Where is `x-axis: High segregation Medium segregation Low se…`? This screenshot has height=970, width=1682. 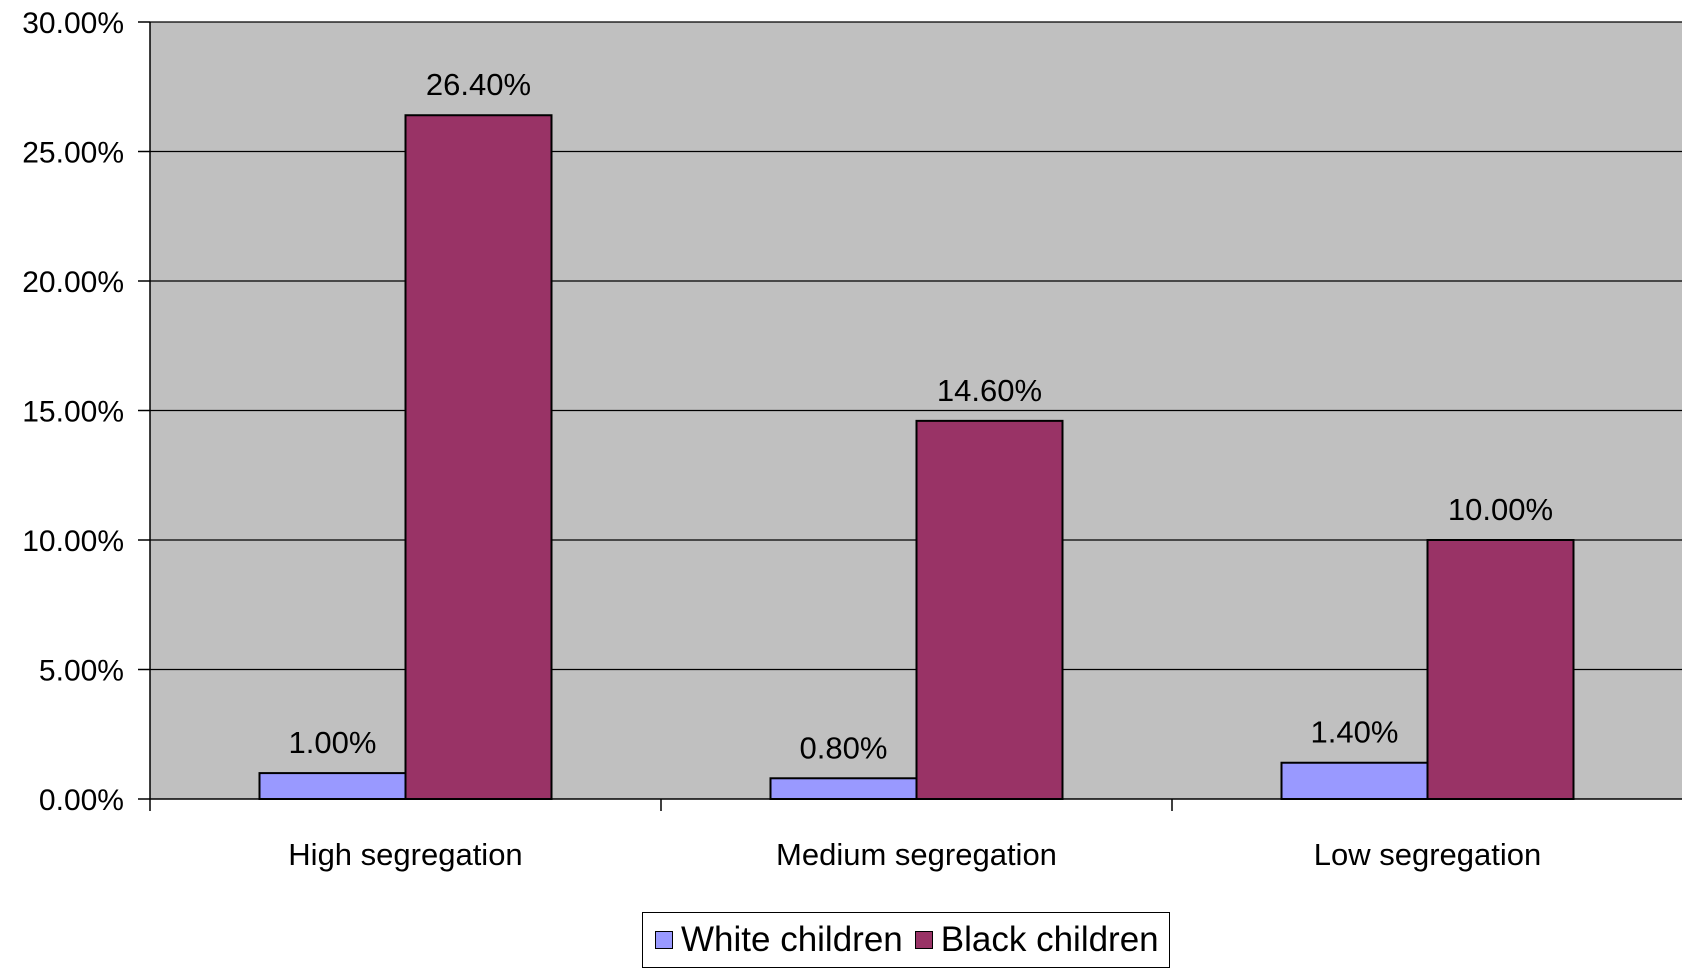 x-axis: High segregation Medium segregation Low se… is located at coordinates (915, 835).